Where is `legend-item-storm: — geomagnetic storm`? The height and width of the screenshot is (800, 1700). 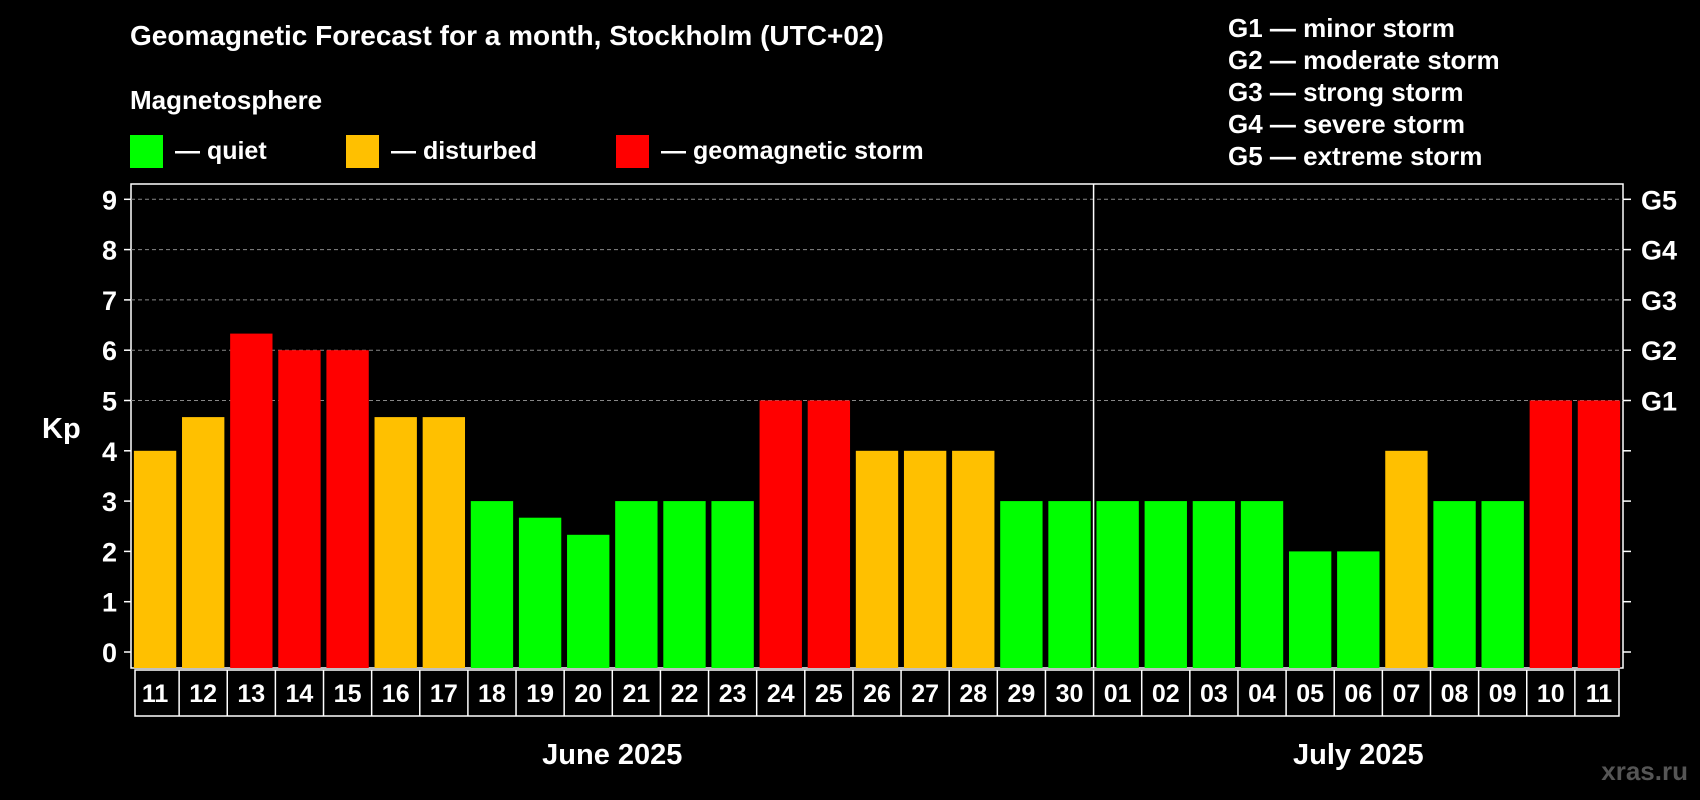
legend-item-storm: — geomagnetic storm is located at coordinates (770, 151).